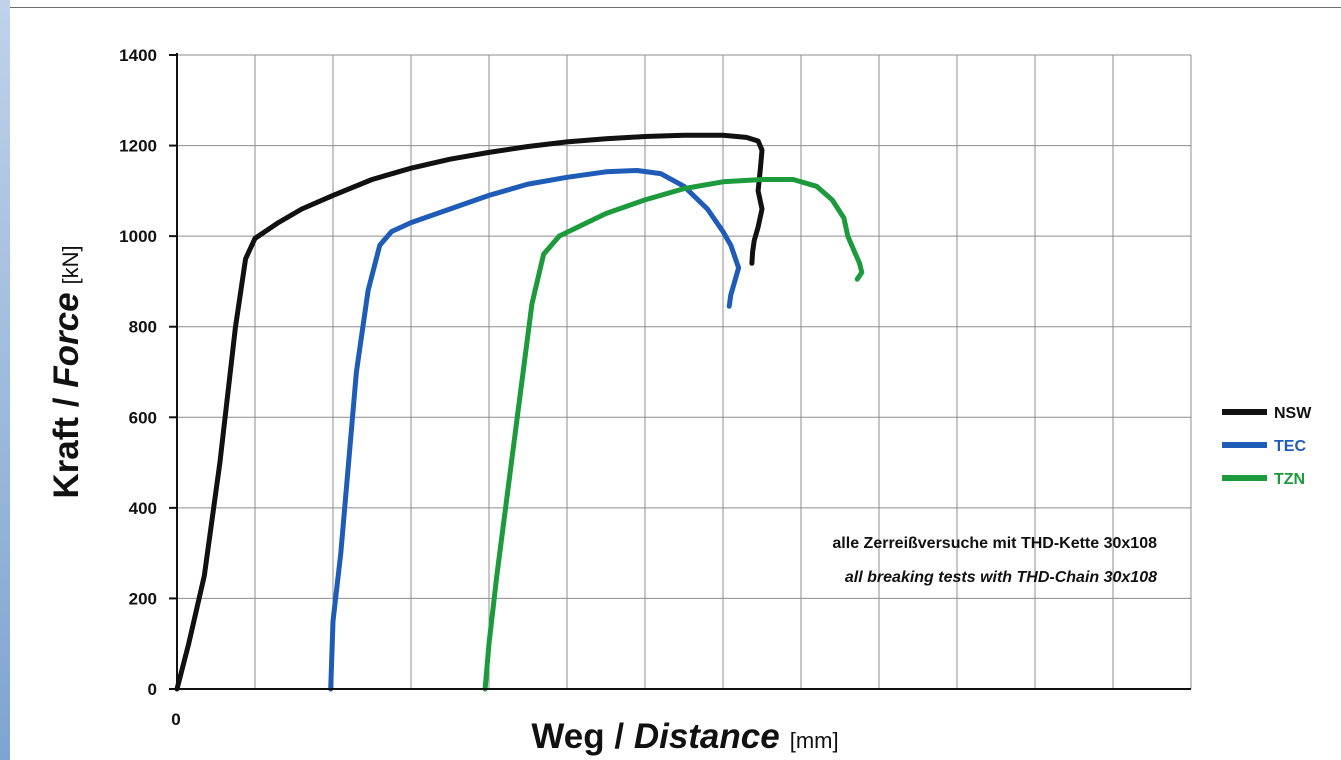 The image size is (1341, 760). What do you see at coordinates (1289, 479) in the screenshot?
I see `legend-label-tzn: TZN` at bounding box center [1289, 479].